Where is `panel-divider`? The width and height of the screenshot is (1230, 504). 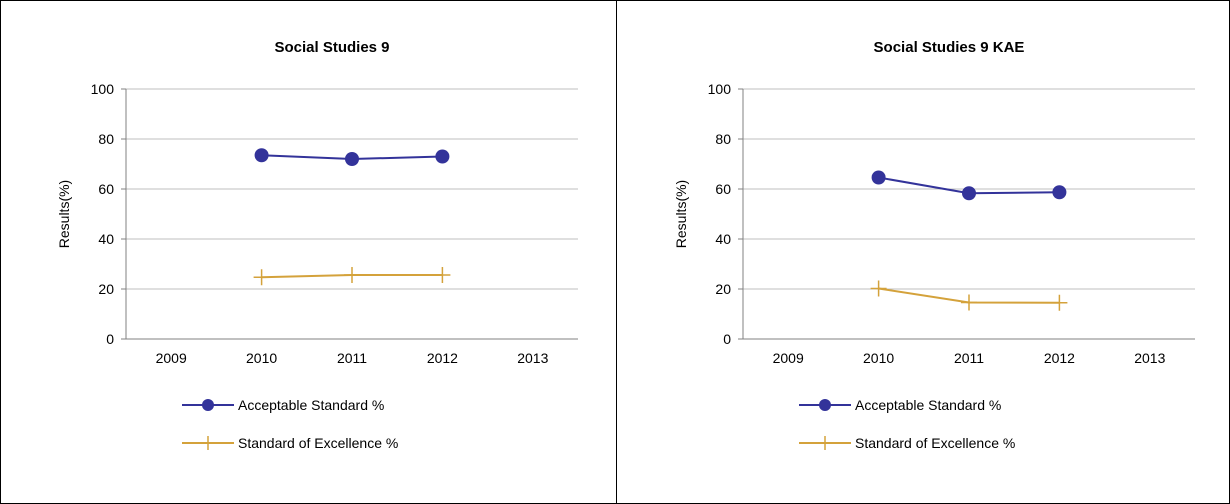
panel-divider is located at coordinates (616, 252).